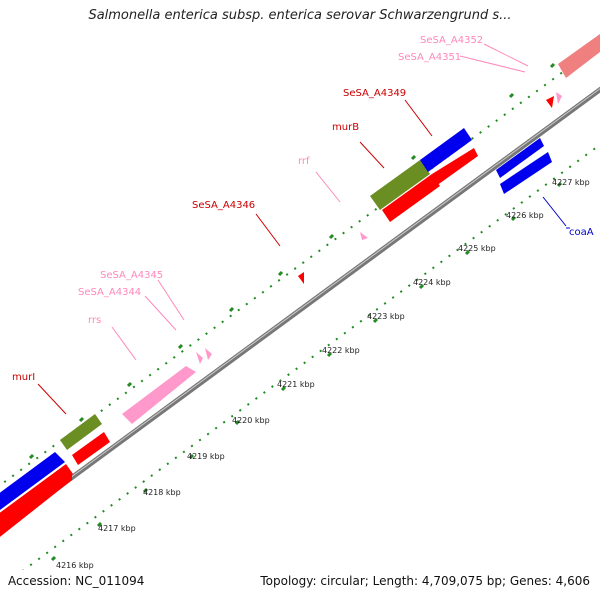  What do you see at coordinates (75, 565) in the screenshot?
I see `tick-label: 4216 kbp` at bounding box center [75, 565].